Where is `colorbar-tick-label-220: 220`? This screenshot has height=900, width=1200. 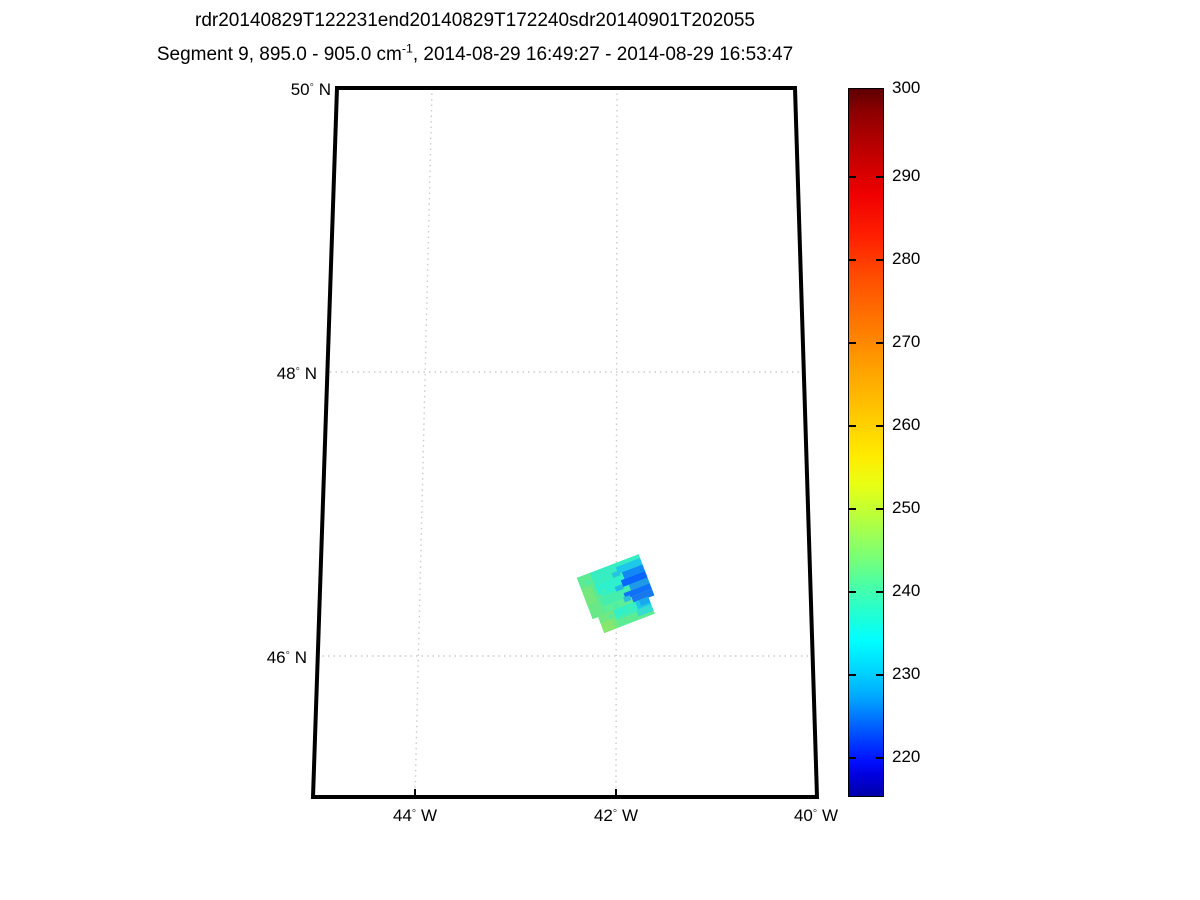 colorbar-tick-label-220: 220 is located at coordinates (906, 756).